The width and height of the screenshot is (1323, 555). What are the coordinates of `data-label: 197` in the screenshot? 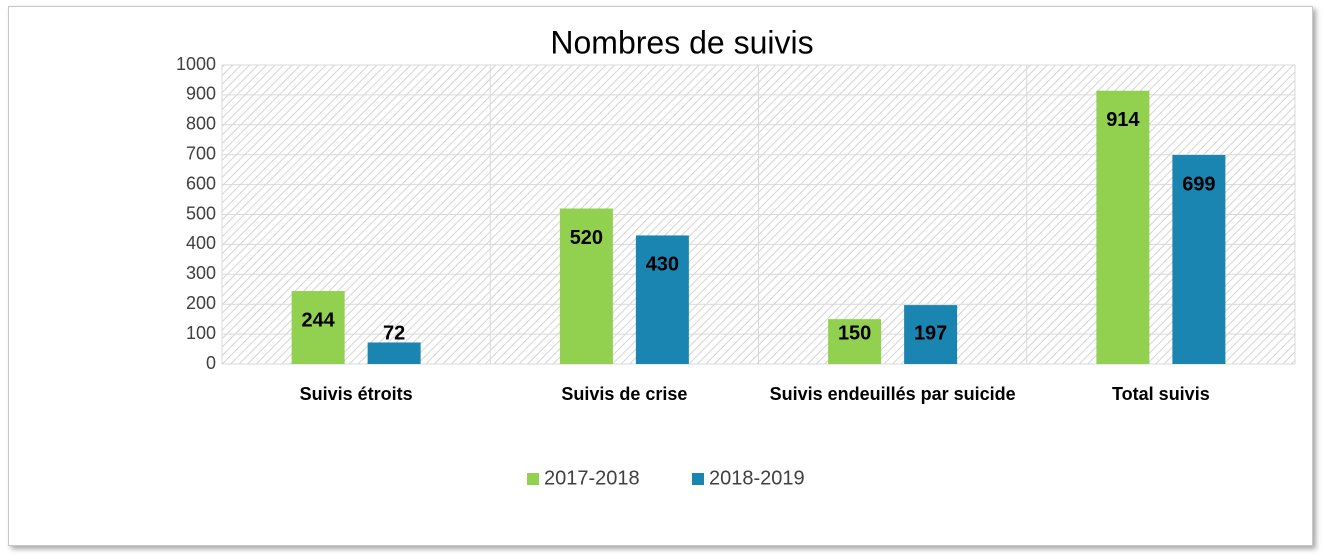 It's located at (930, 333).